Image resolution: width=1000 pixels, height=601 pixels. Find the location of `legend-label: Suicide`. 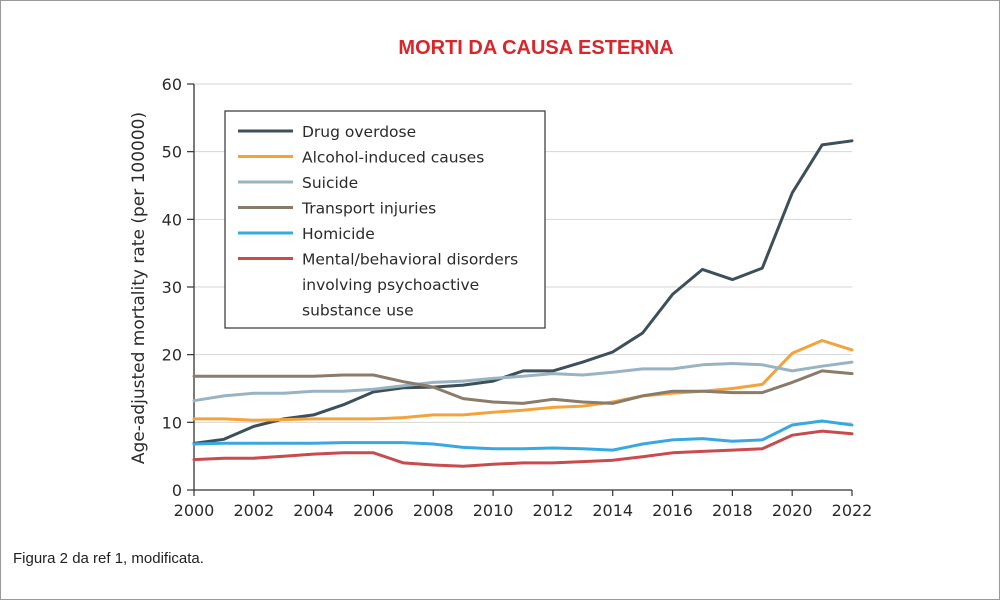

legend-label: Suicide is located at coordinates (330, 183).